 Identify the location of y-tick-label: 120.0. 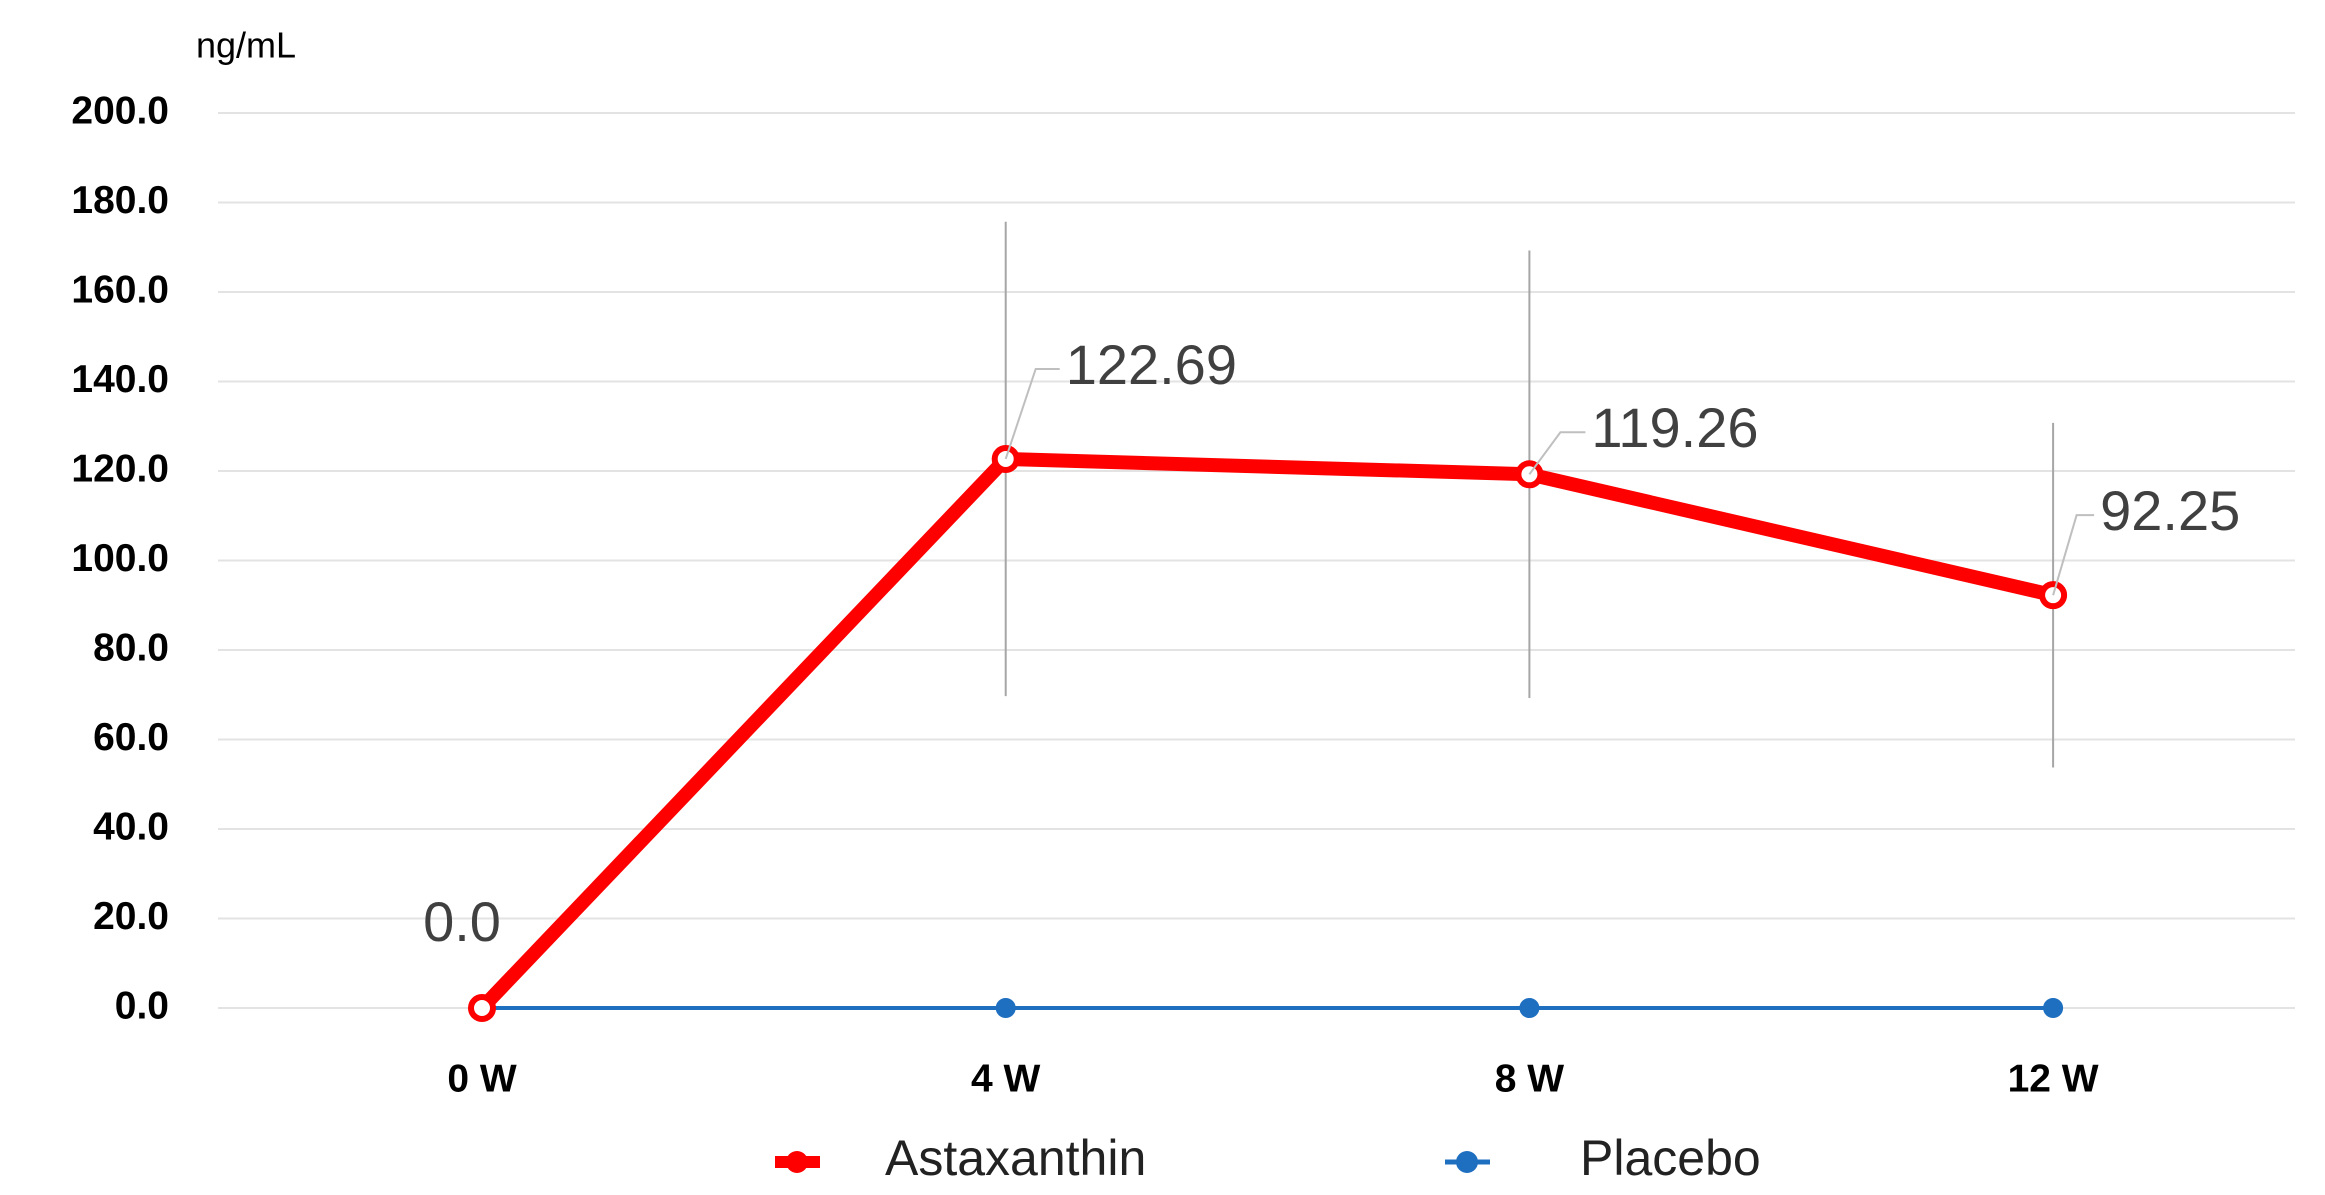
(120, 468).